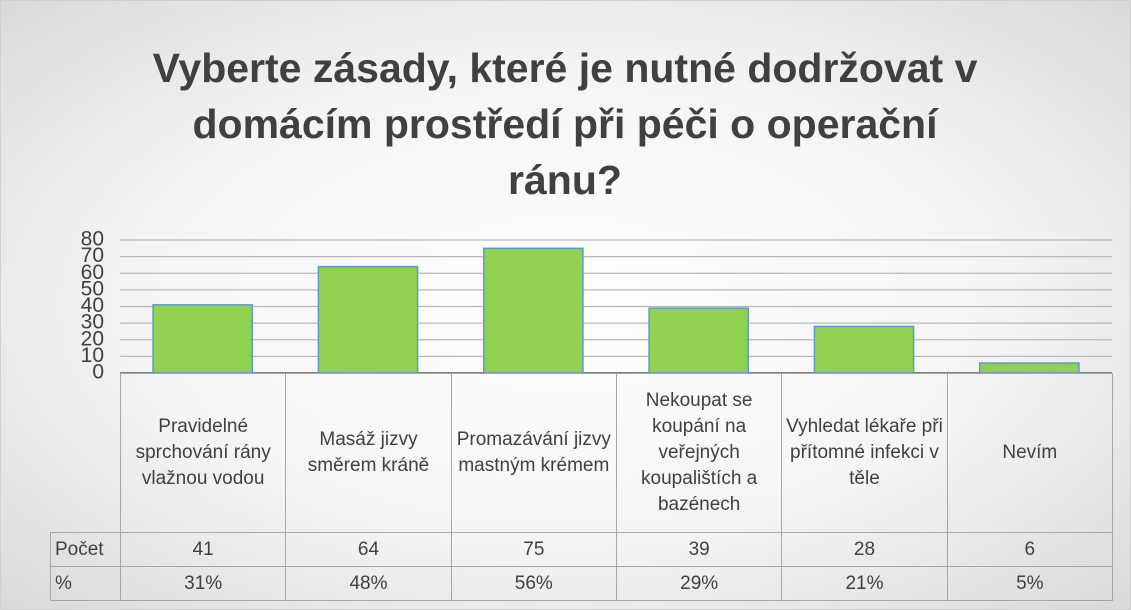 The image size is (1131, 610). I want to click on y-tick-label: 0, so click(98, 372).